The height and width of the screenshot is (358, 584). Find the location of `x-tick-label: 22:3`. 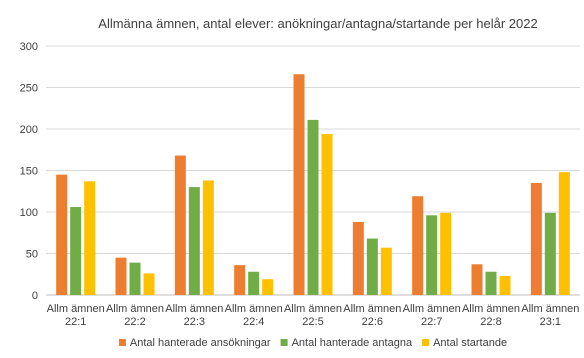

x-tick-label: 22:3 is located at coordinates (194, 322).